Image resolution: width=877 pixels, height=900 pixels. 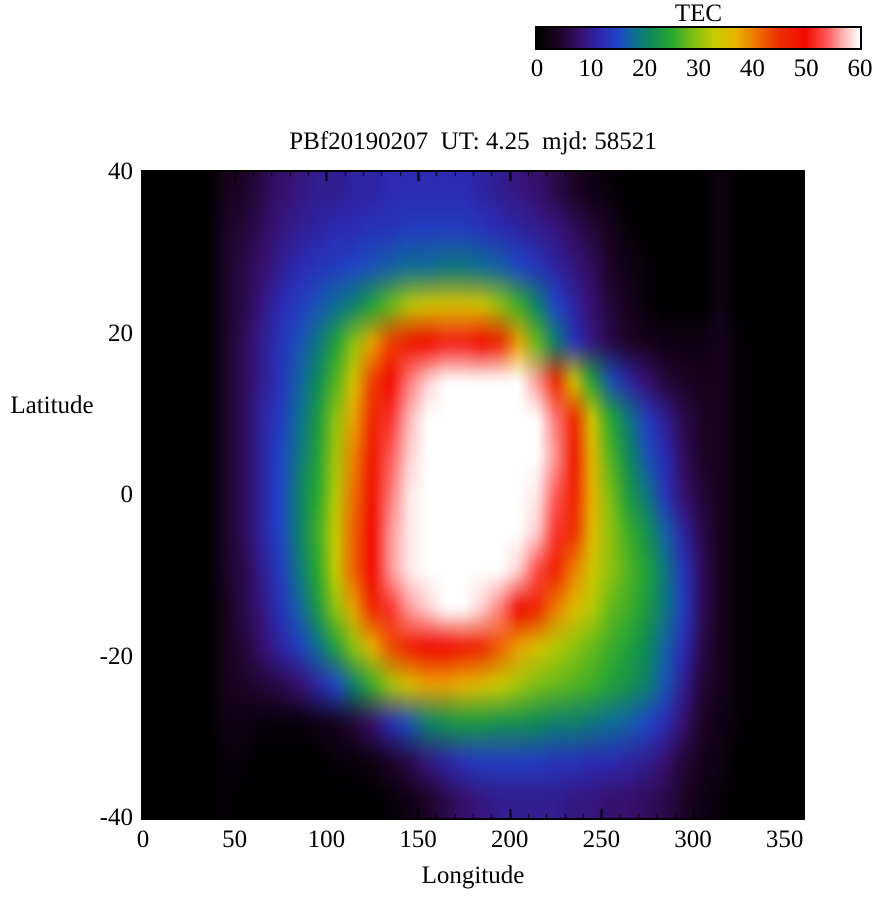 I want to click on colorbar-tick-label: 50, so click(x=806, y=68).